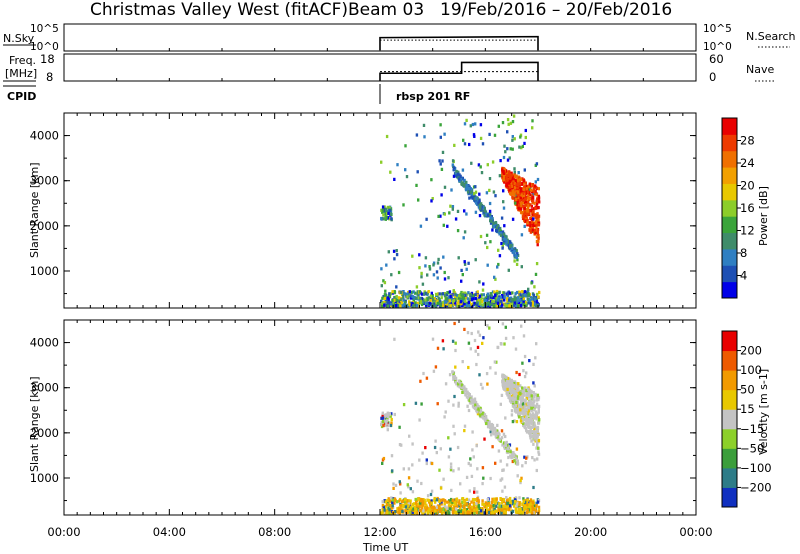 The height and width of the screenshot is (554, 800). What do you see at coordinates (712, 77) in the screenshot?
I see `nave-tick-bottom: 0` at bounding box center [712, 77].